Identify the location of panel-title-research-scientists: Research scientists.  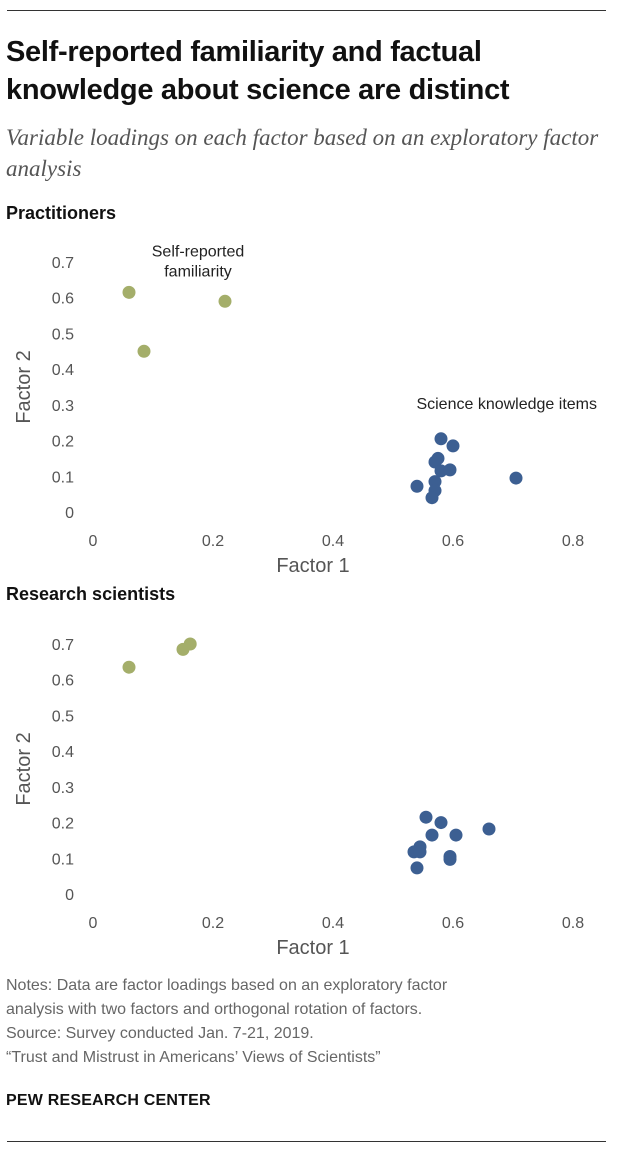
(91, 594).